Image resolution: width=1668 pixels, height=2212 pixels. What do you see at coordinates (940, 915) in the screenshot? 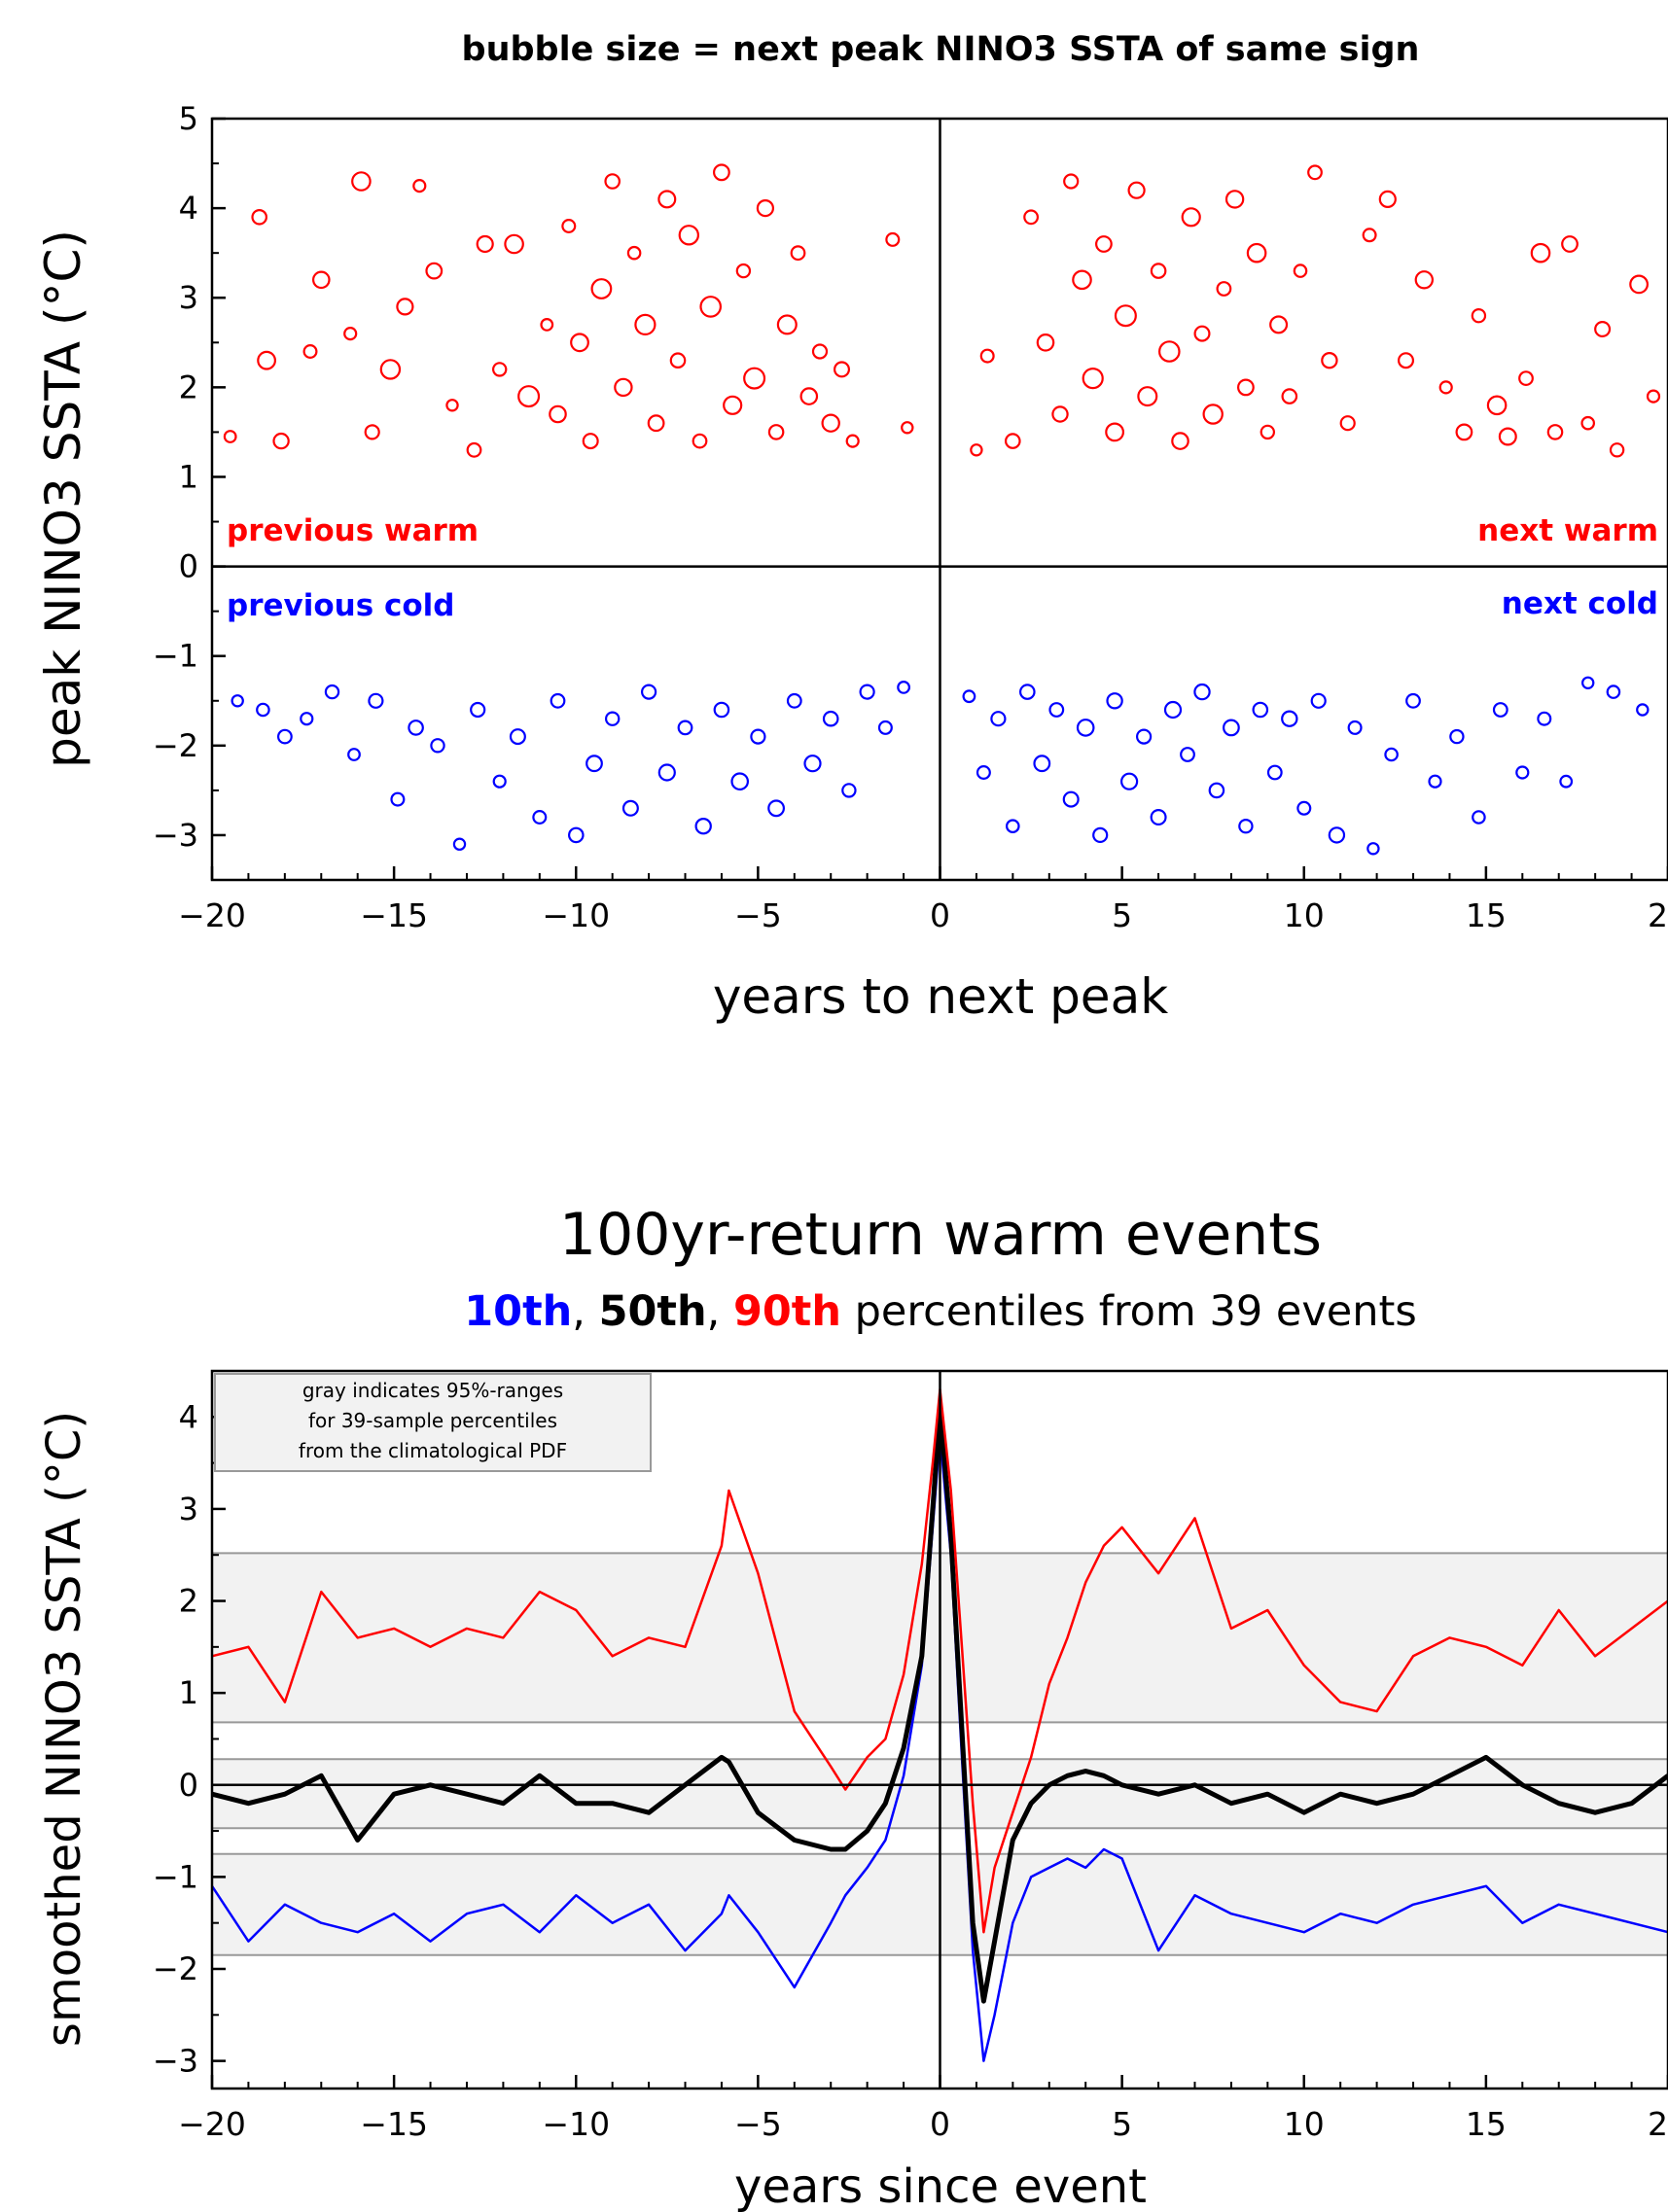
I see `bubble-x-tick-label: 0` at bounding box center [940, 915].